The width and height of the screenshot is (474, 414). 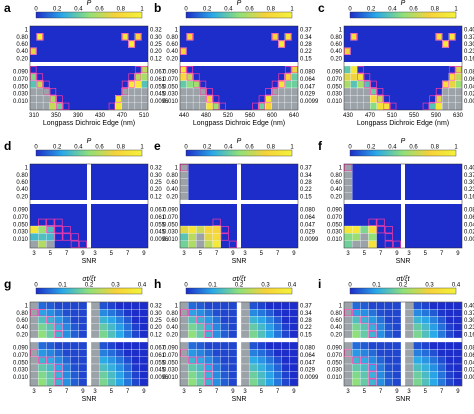 What do you see at coordinates (403, 141) in the screenshot?
I see `colorbar-label: P` at bounding box center [403, 141].